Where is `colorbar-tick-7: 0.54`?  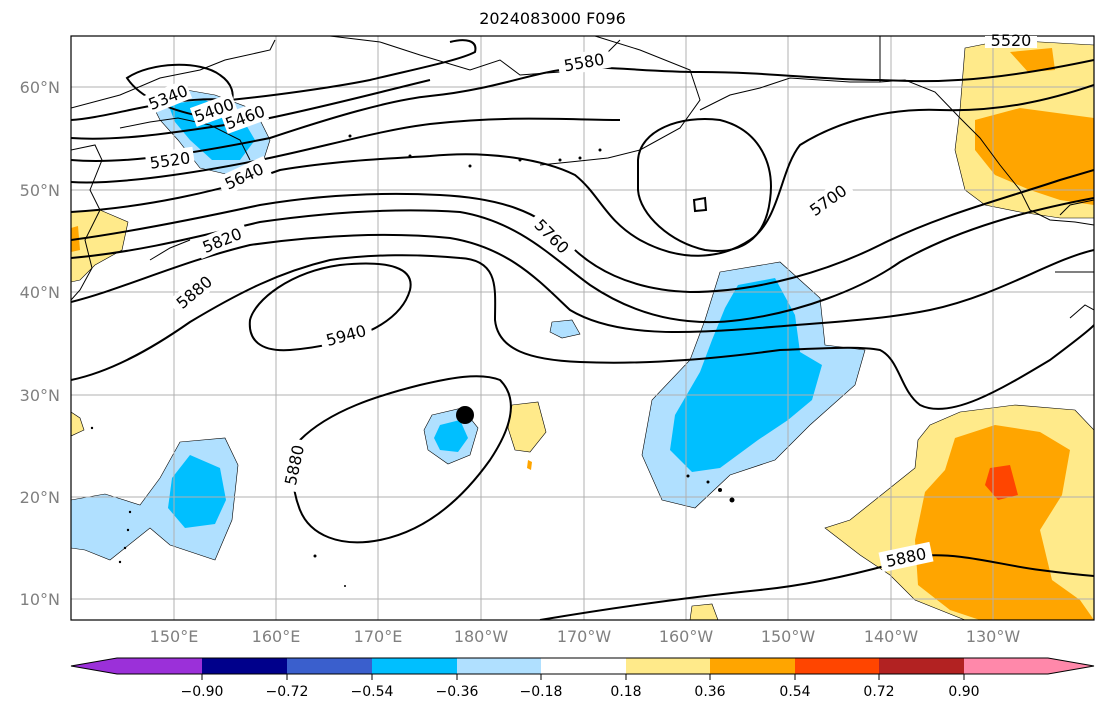
colorbar-tick-7: 0.54 is located at coordinates (794, 692).